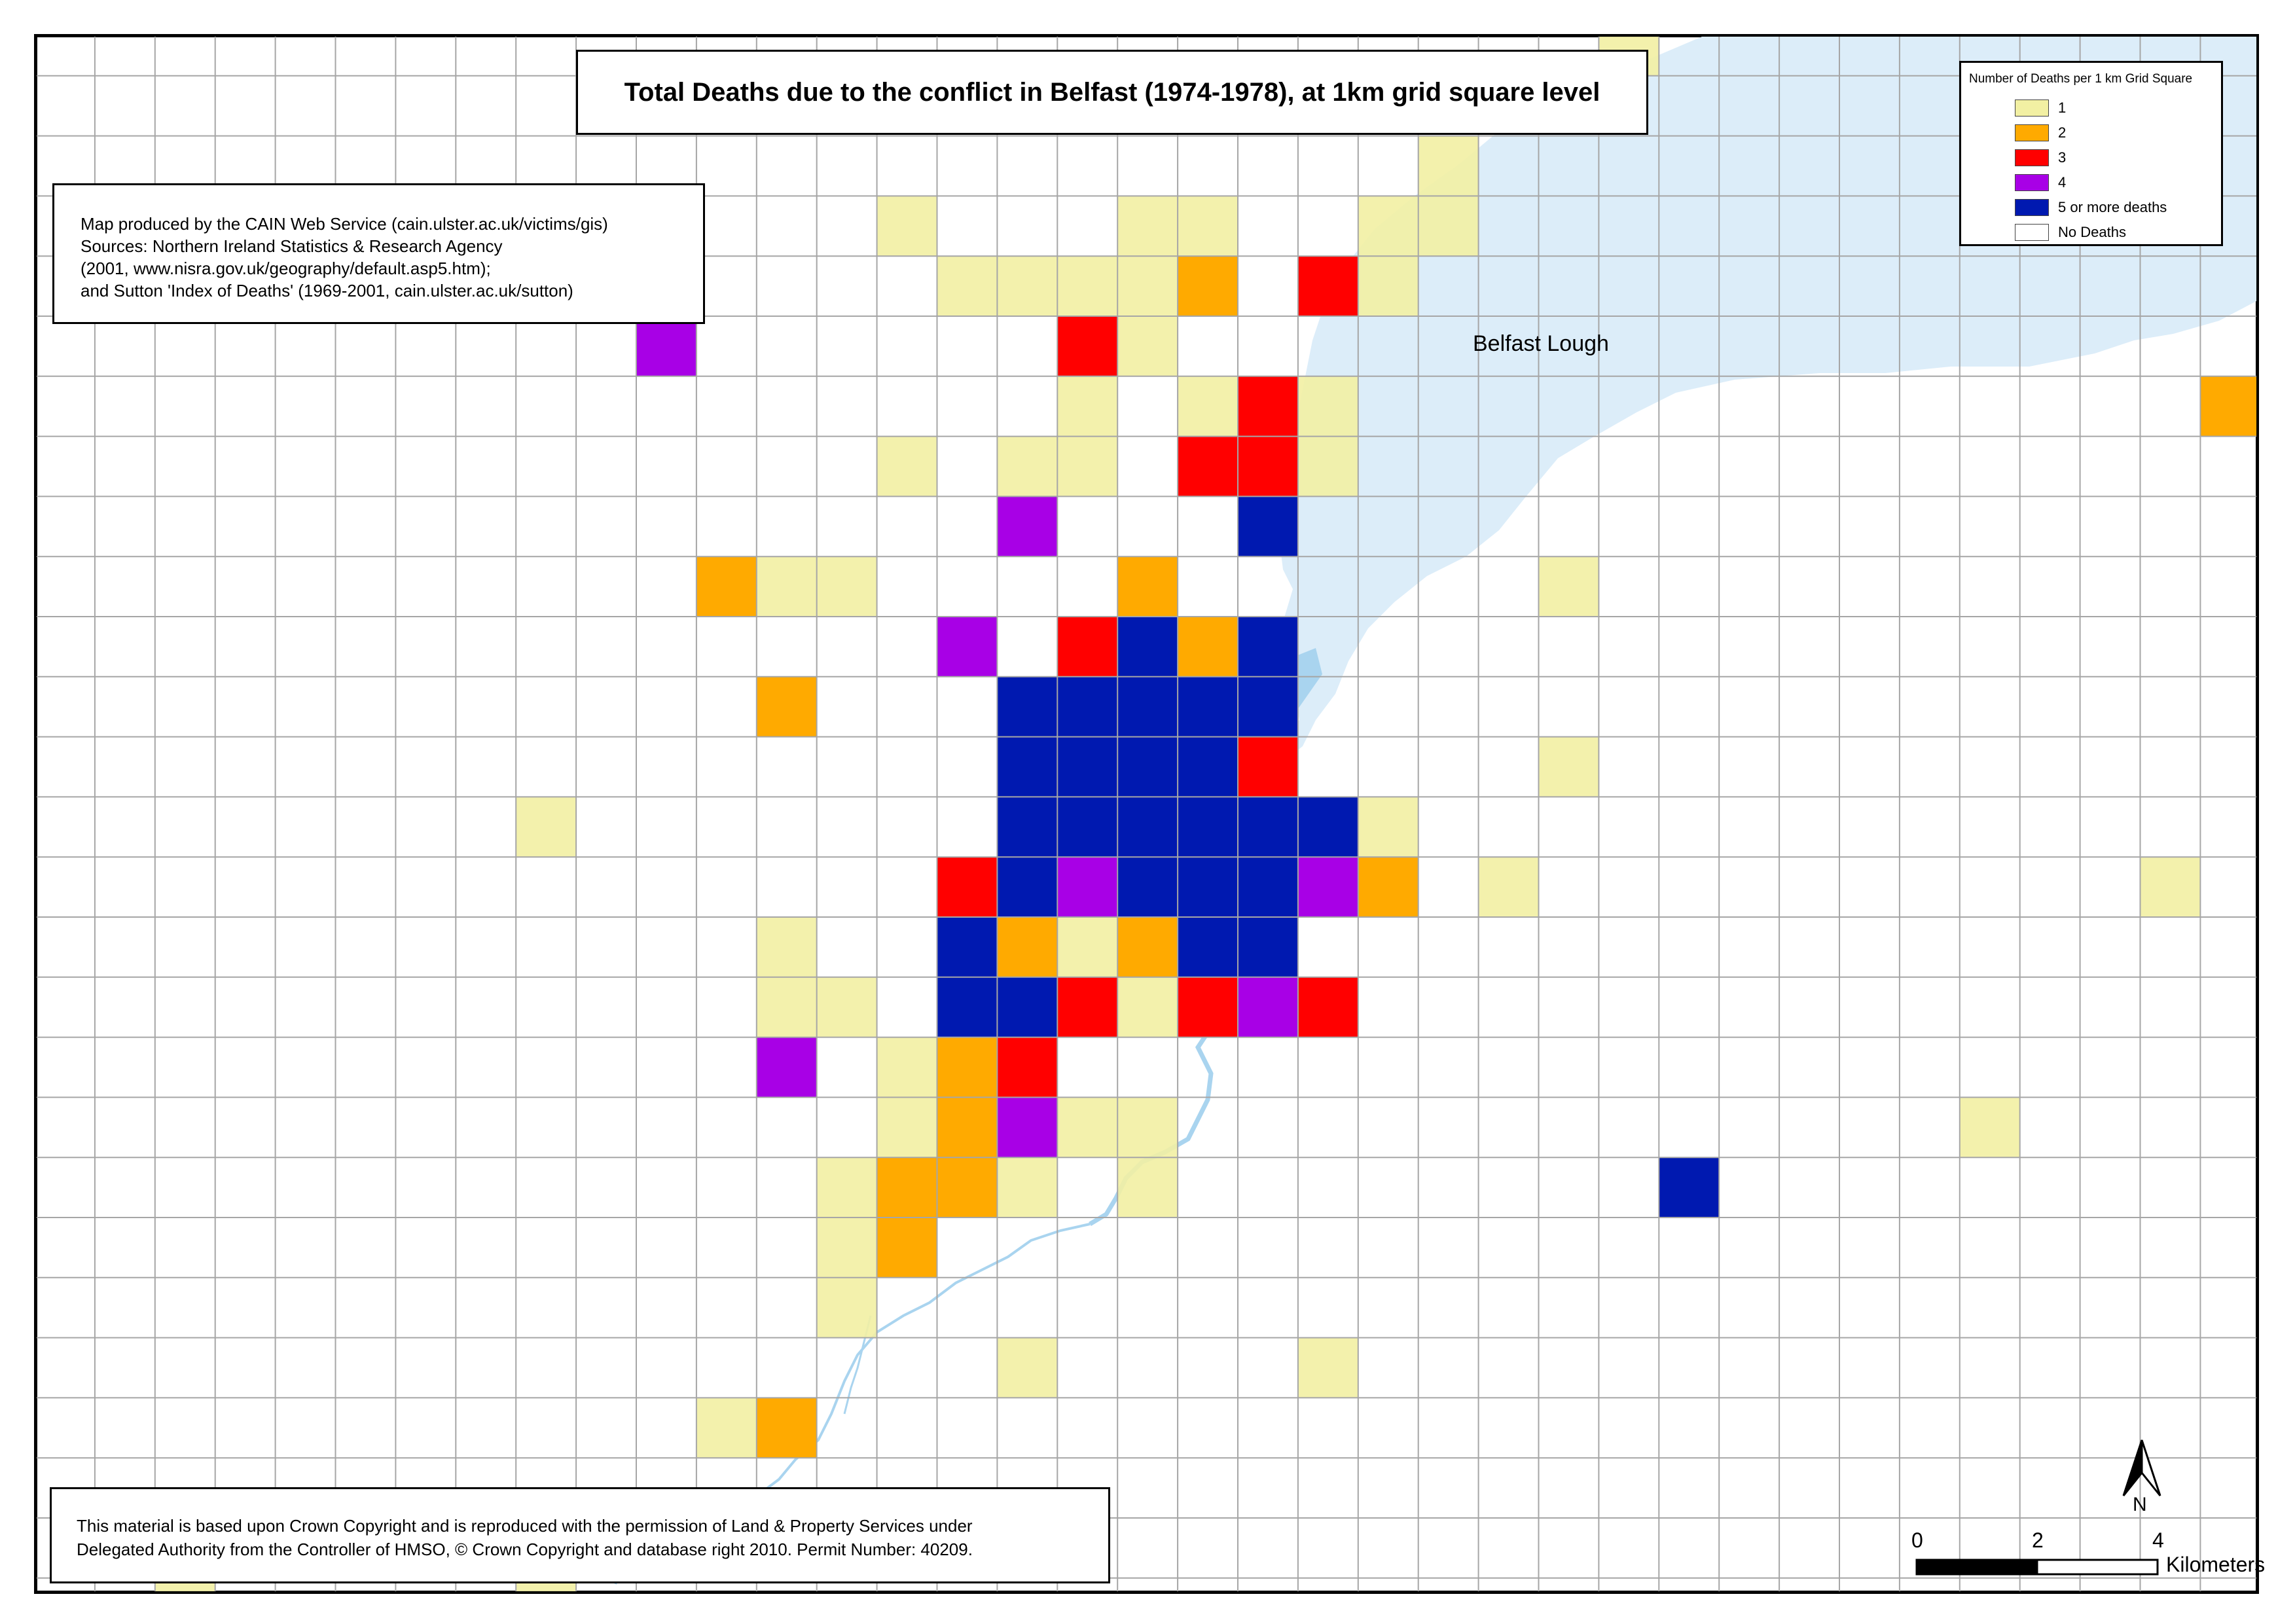  I want to click on north-label: N, so click(2140, 1504).